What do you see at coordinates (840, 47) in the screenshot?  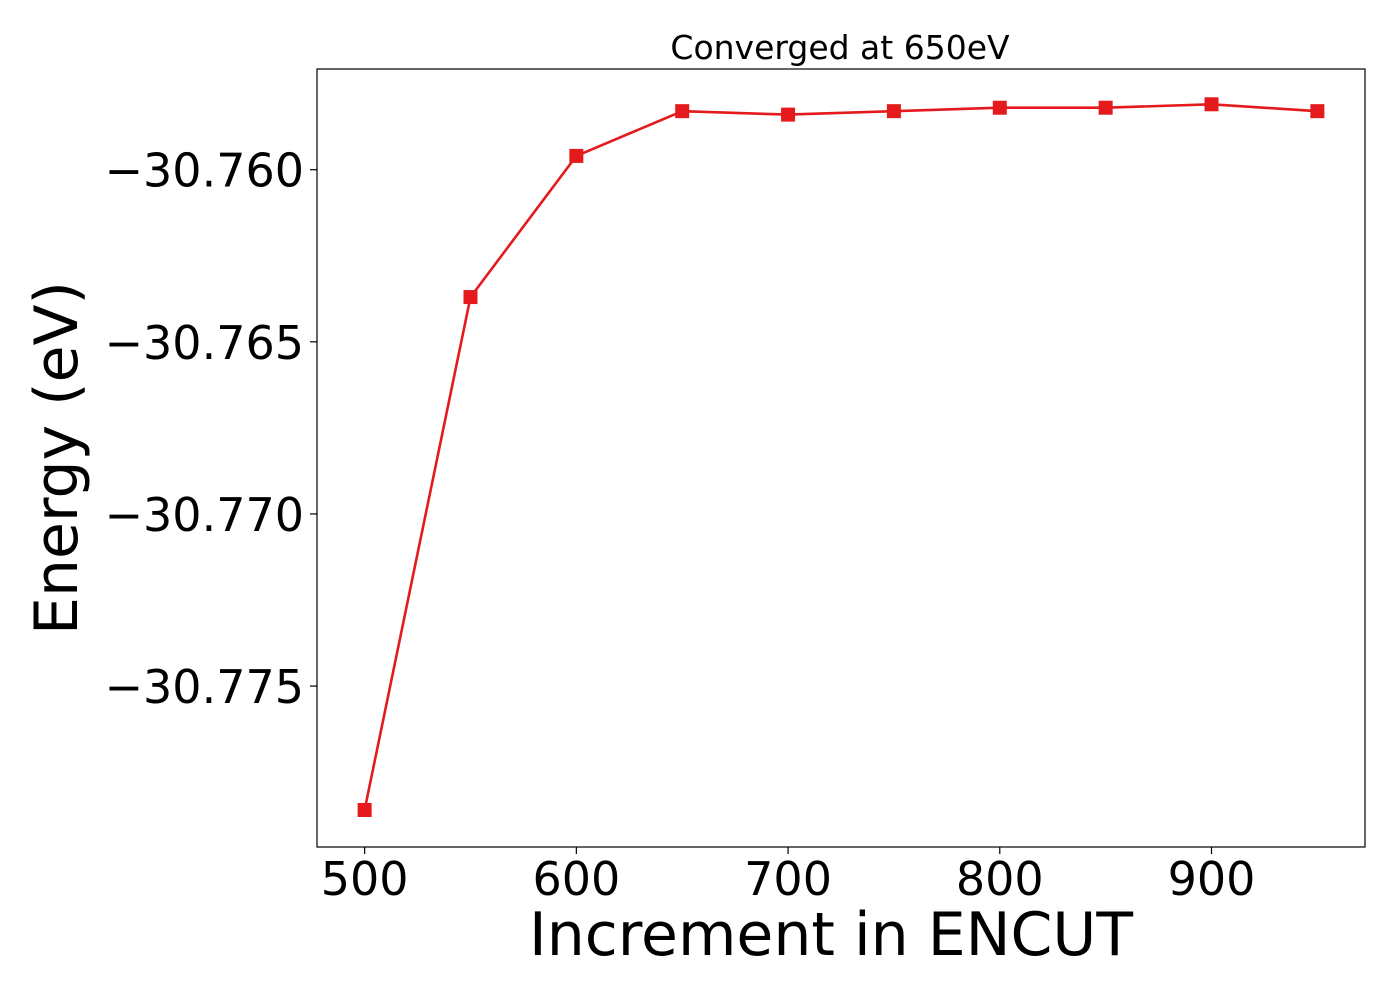 I see `chart-title: Converged at 650eV` at bounding box center [840, 47].